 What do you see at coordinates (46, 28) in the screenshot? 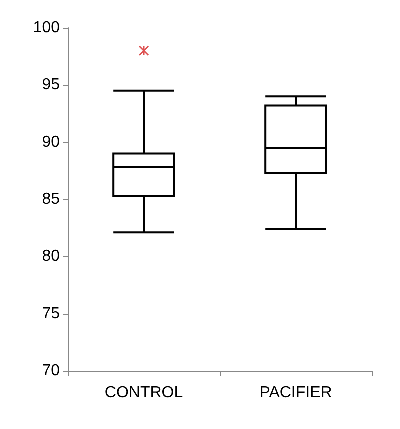
I see `y-tick-label: 100` at bounding box center [46, 28].